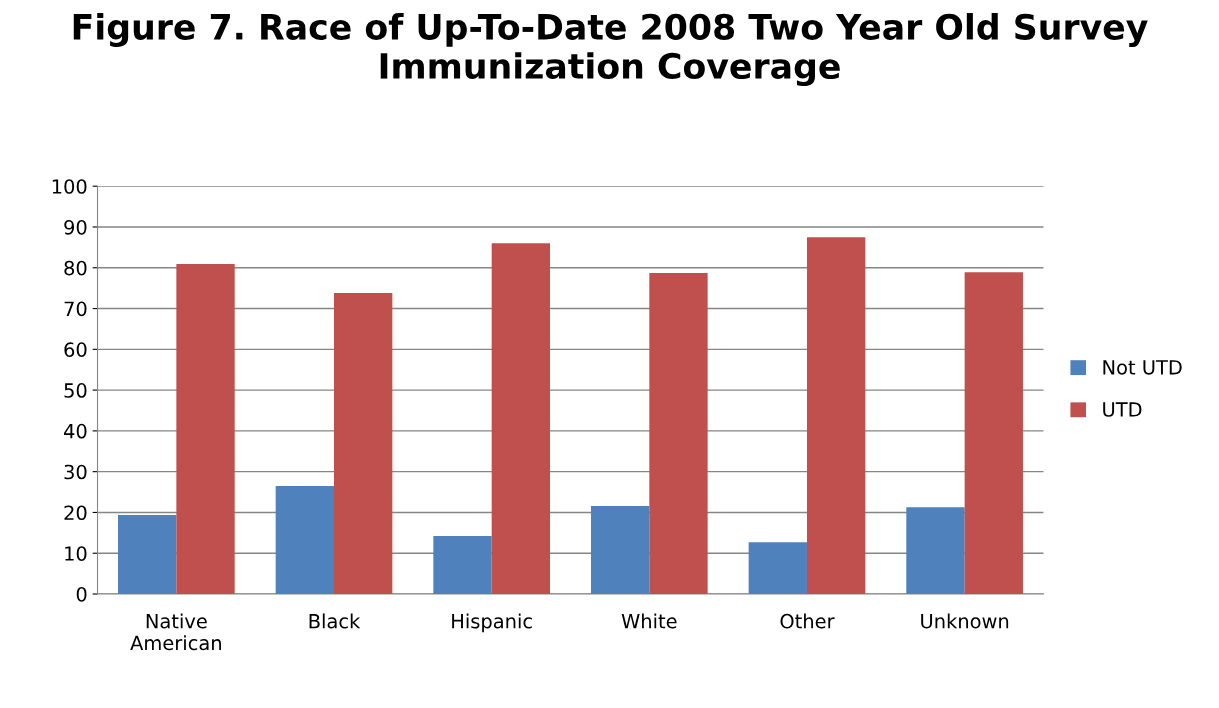 This screenshot has height=708, width=1219. I want to click on y-tick-label: 50, so click(75, 390).